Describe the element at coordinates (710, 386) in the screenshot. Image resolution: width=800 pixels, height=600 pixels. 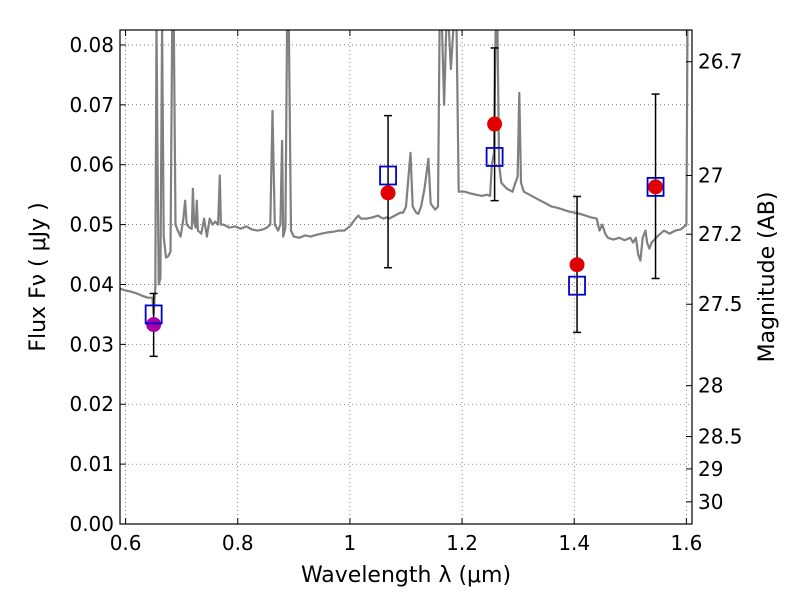
I see `y2-tick-label: 28` at that location.